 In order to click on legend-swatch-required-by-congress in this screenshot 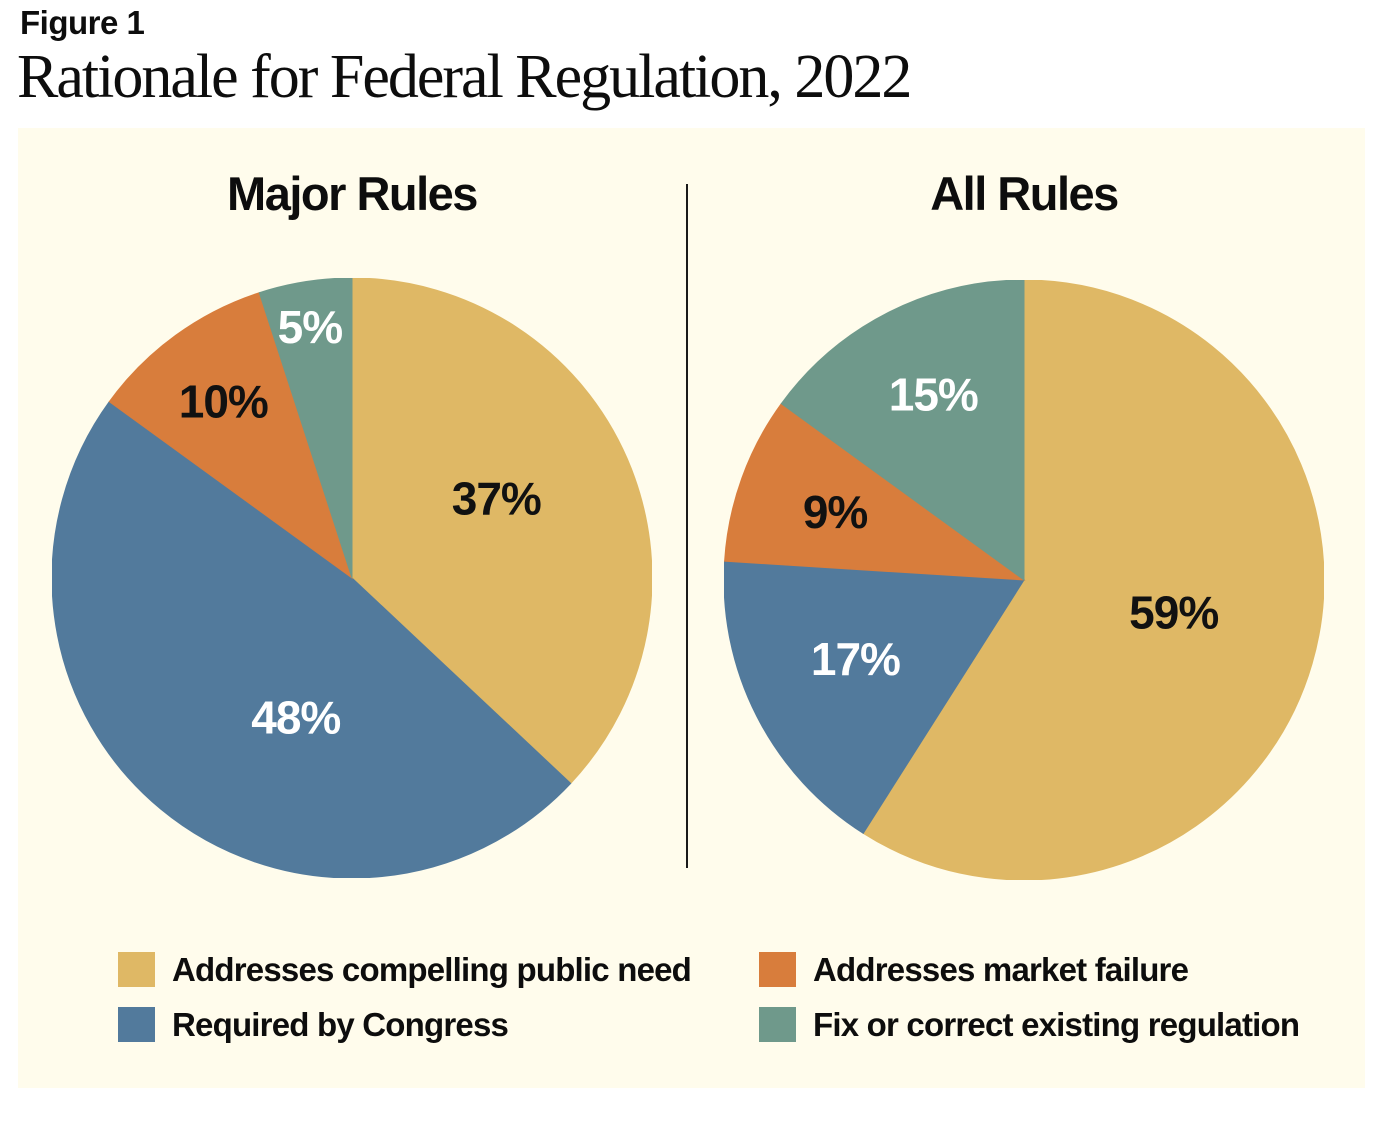, I will do `click(136, 1024)`.